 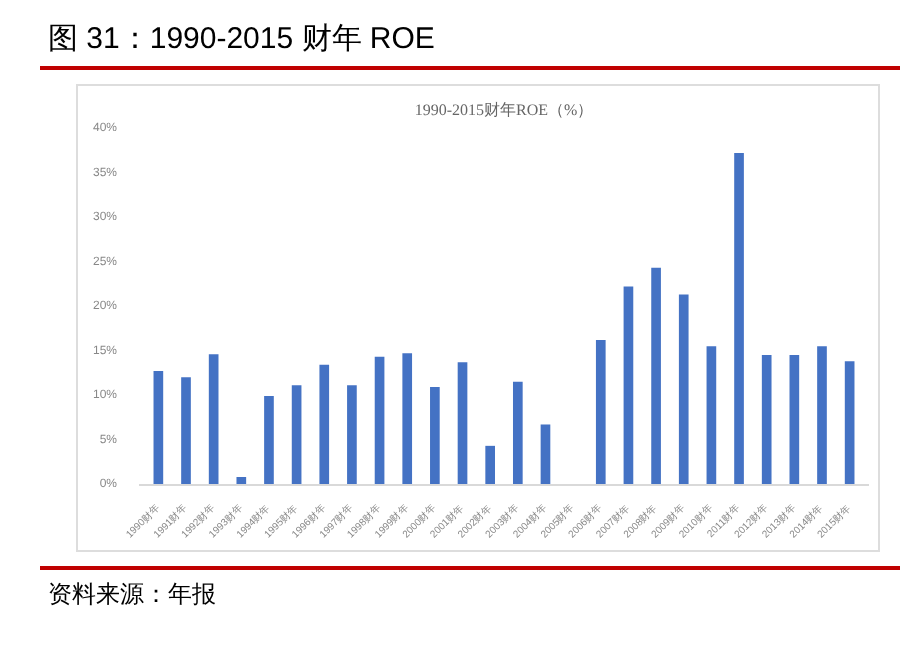 I want to click on chart-subtitle: 1990-2015财年ROE（%）, so click(x=504, y=110).